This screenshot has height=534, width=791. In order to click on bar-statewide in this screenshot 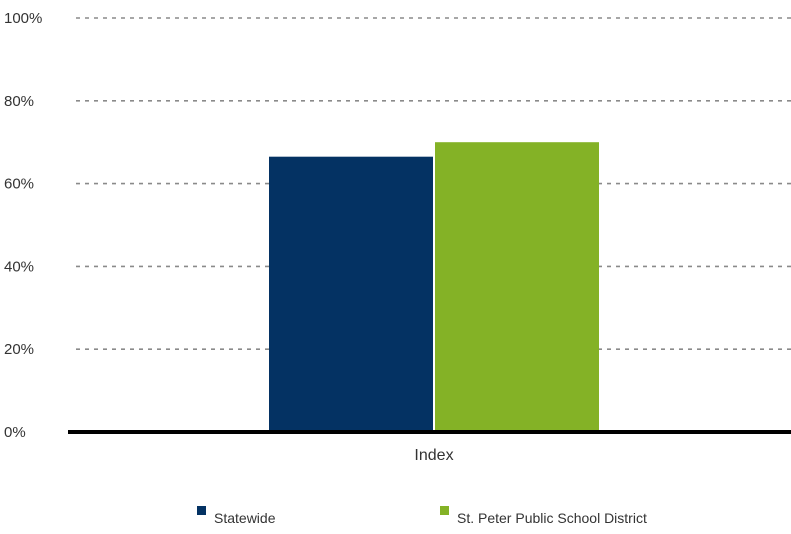, I will do `click(351, 294)`.